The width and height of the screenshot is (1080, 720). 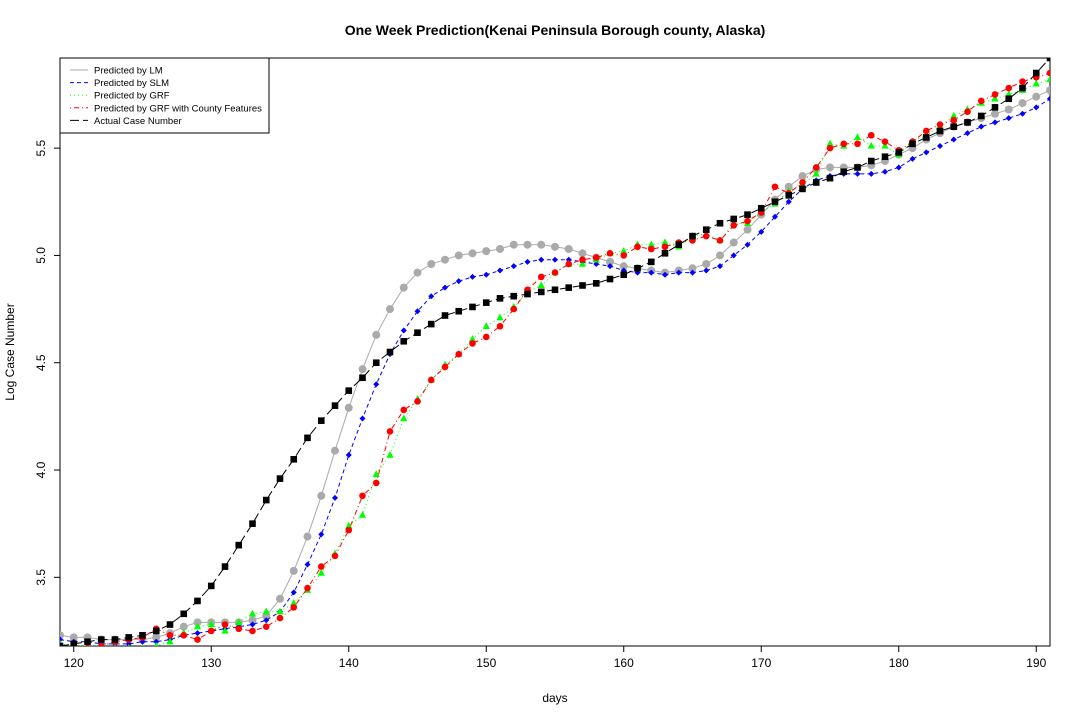 What do you see at coordinates (178, 108) in the screenshot?
I see `legend-label: Predicted by GRF with County Features` at bounding box center [178, 108].